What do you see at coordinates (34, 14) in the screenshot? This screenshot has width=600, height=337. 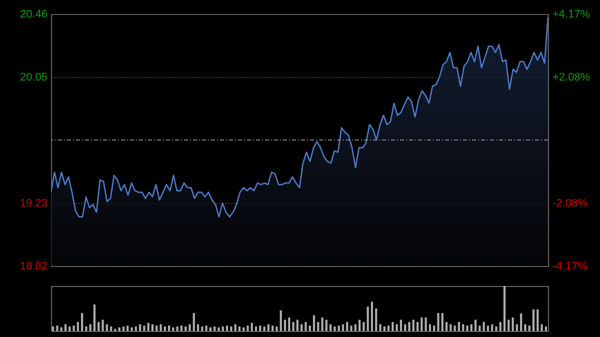 I see `y-tick-label: 20.46` at bounding box center [34, 14].